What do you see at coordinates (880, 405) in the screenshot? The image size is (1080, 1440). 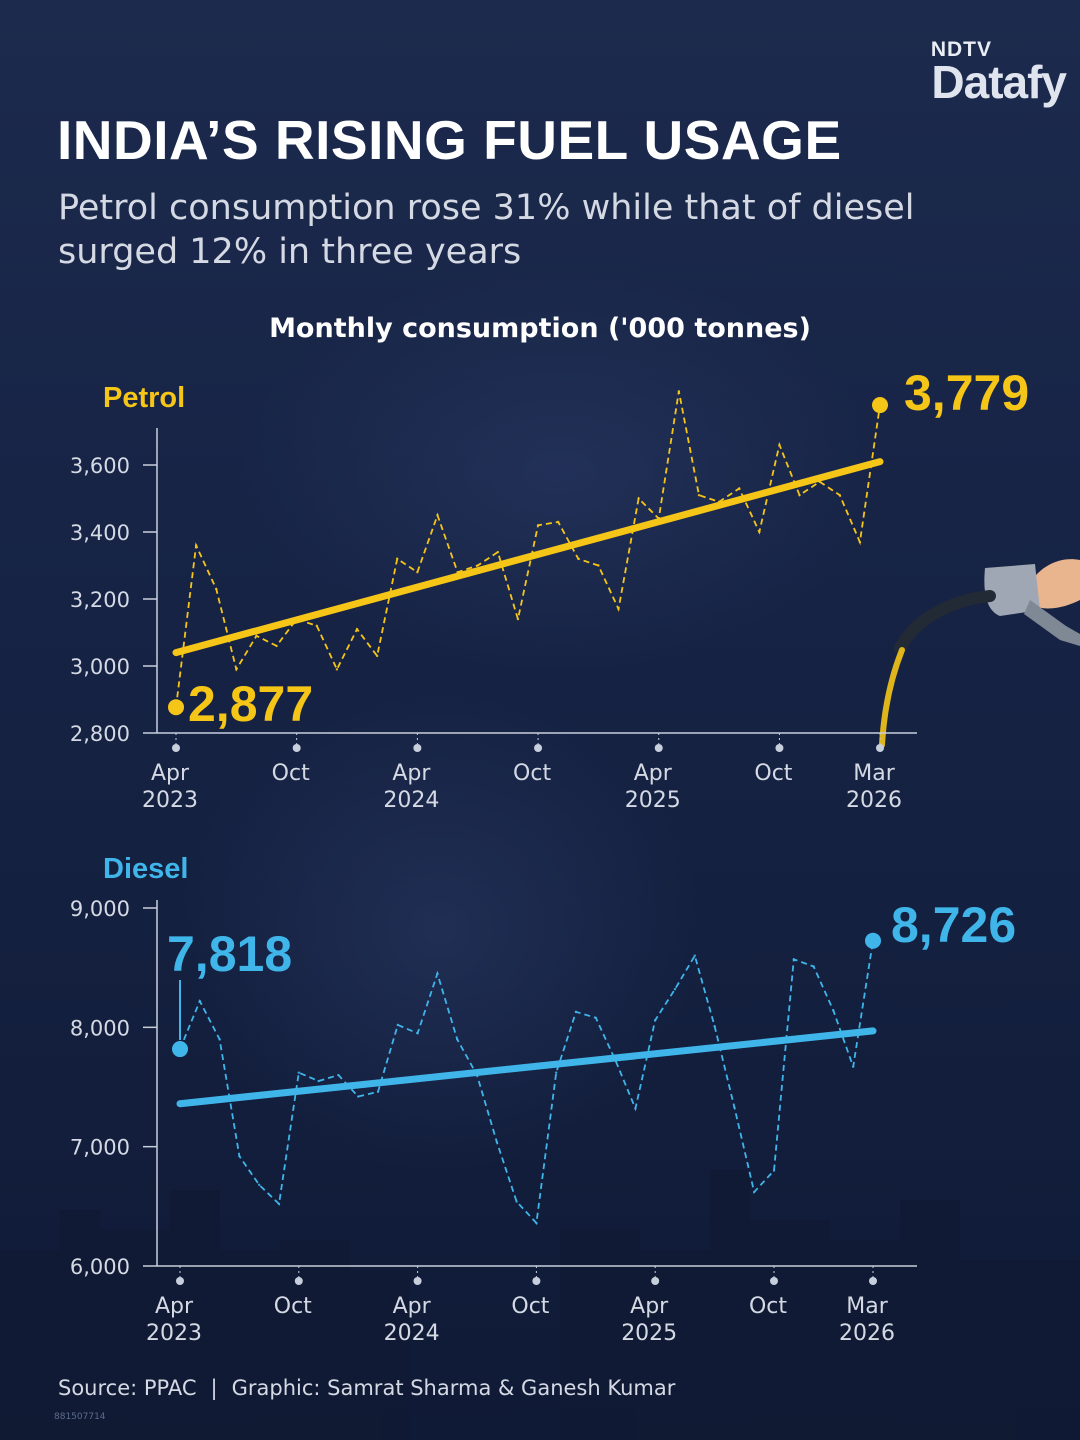 I see `petrol-end-dot` at bounding box center [880, 405].